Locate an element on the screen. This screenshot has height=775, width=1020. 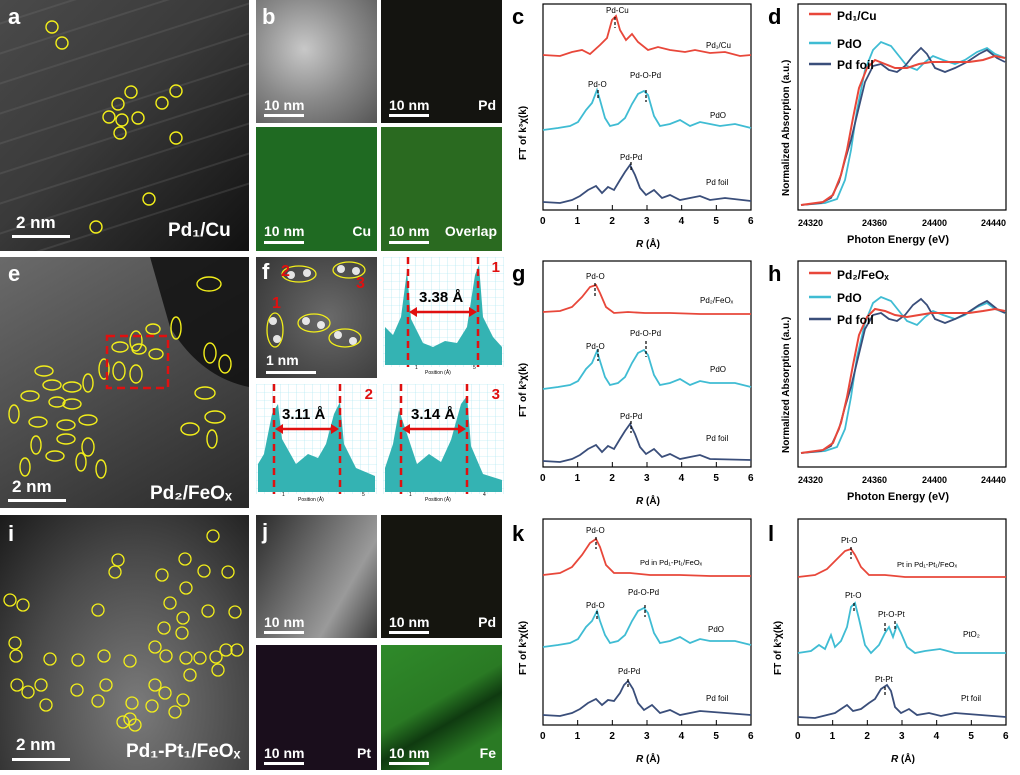
distance-label: 3.11 Å is located at coordinates (304, 414).